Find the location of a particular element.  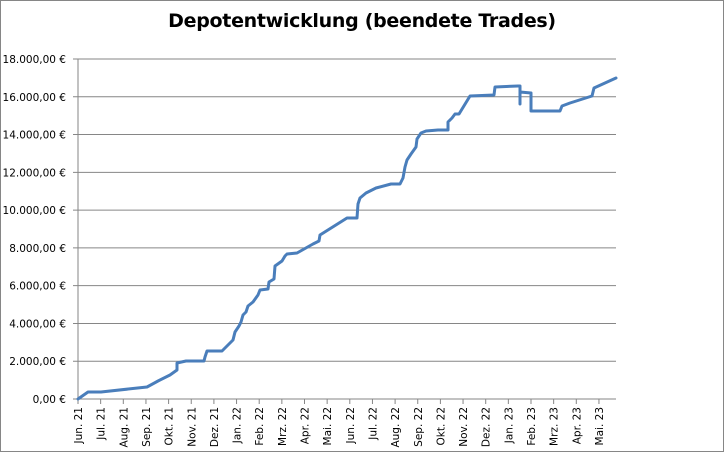

x-tick-label: Aug. 21 is located at coordinates (124, 427).